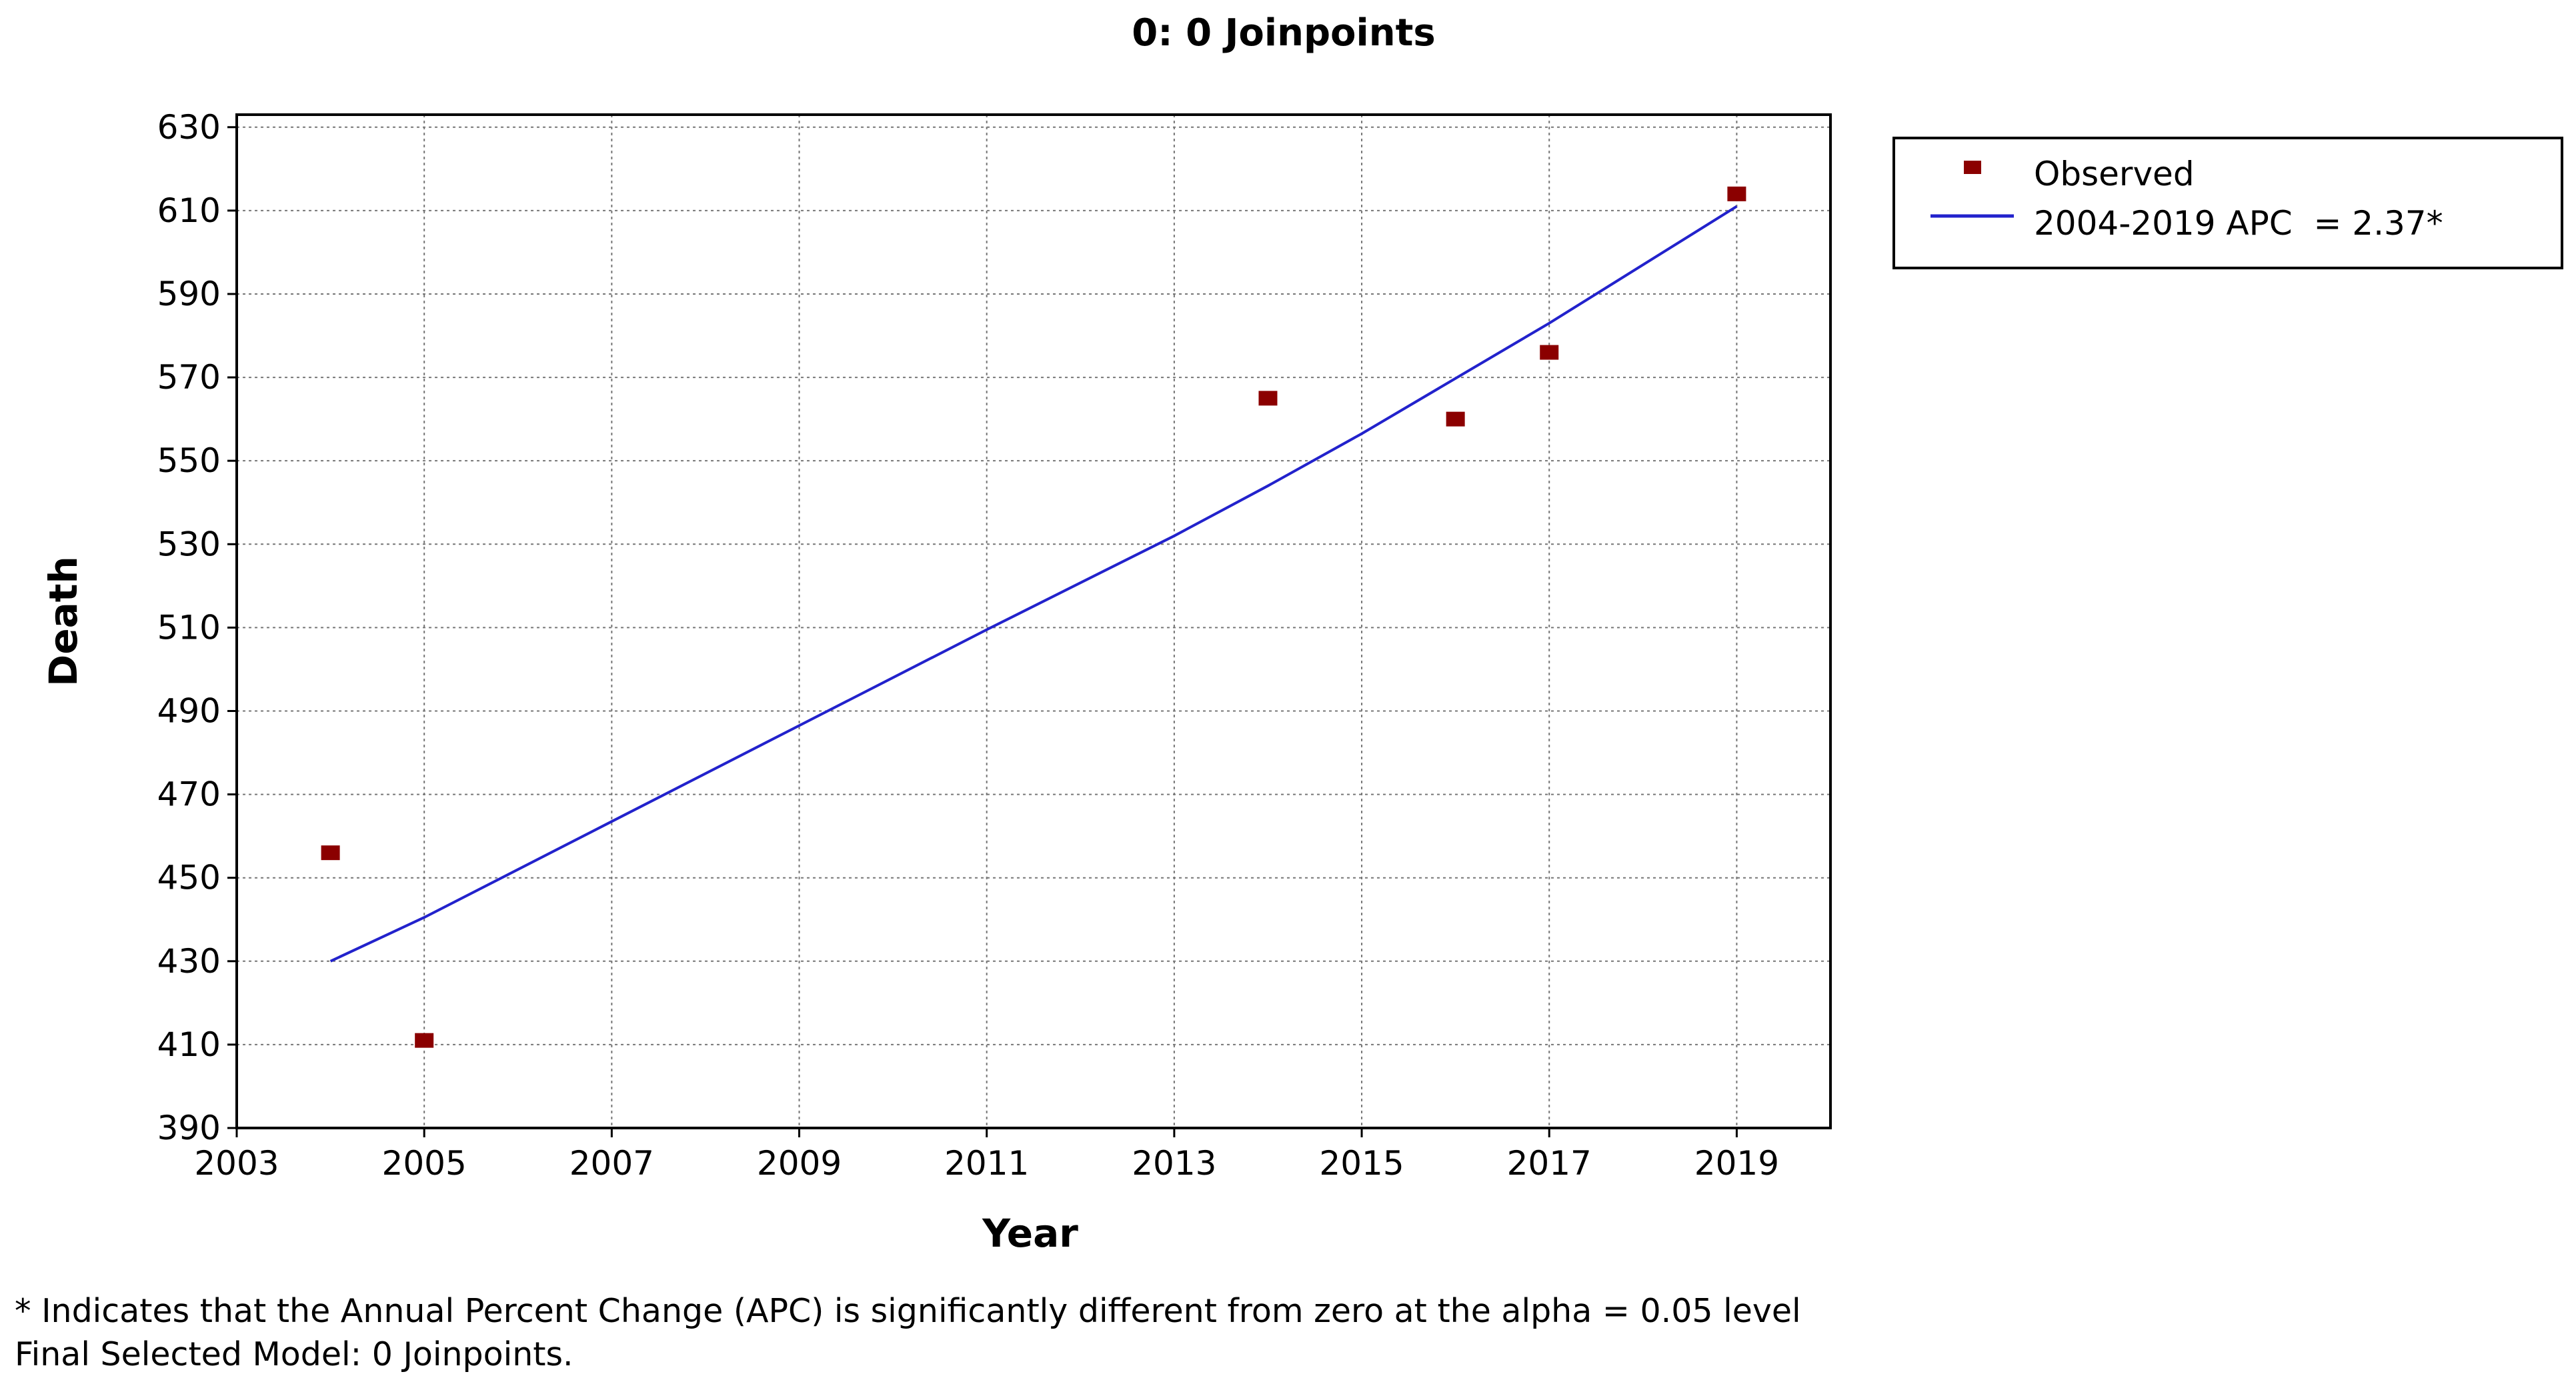 The height and width of the screenshot is (1390, 2576). Describe the element at coordinates (294, 1354) in the screenshot. I see `footnote-final-model: Final Selected Model: 0 Joinpoints.` at that location.